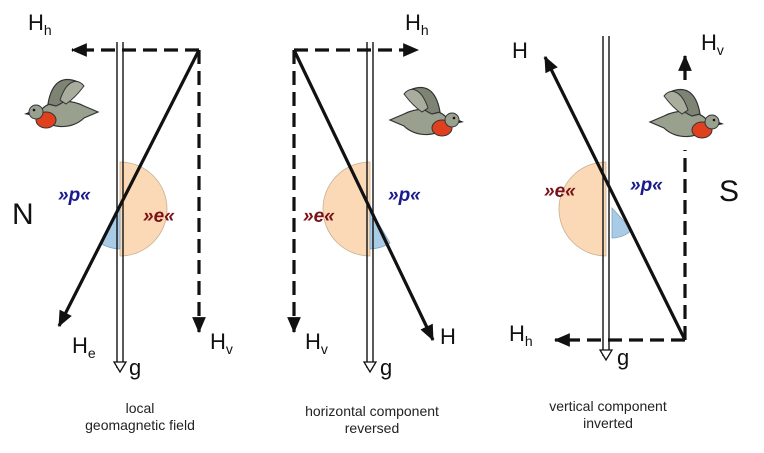  I want to click on label-north: N, so click(23, 214).